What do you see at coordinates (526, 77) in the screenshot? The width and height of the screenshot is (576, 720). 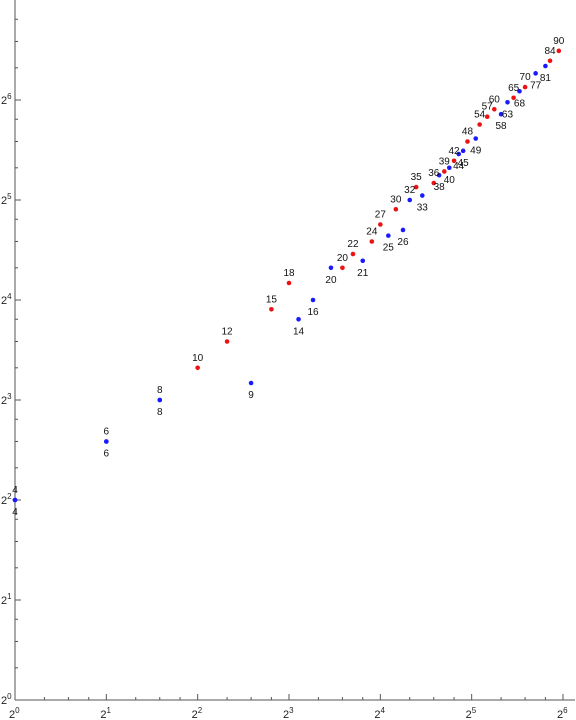 I see `data-point-label: 70` at bounding box center [526, 77].